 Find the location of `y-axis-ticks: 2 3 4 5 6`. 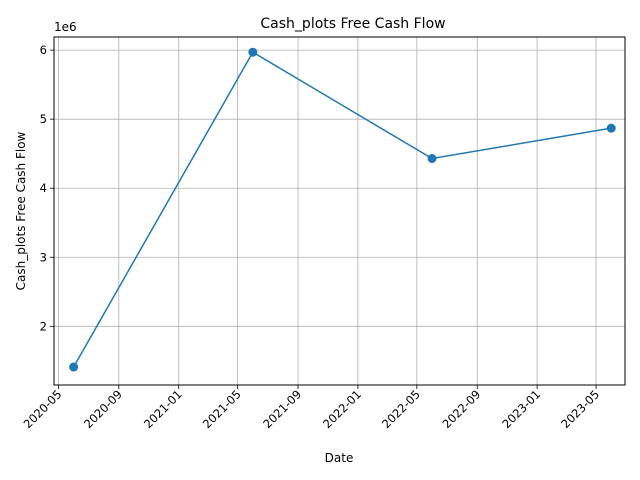

y-axis-ticks: 2 3 4 5 6 is located at coordinates (47, 188).